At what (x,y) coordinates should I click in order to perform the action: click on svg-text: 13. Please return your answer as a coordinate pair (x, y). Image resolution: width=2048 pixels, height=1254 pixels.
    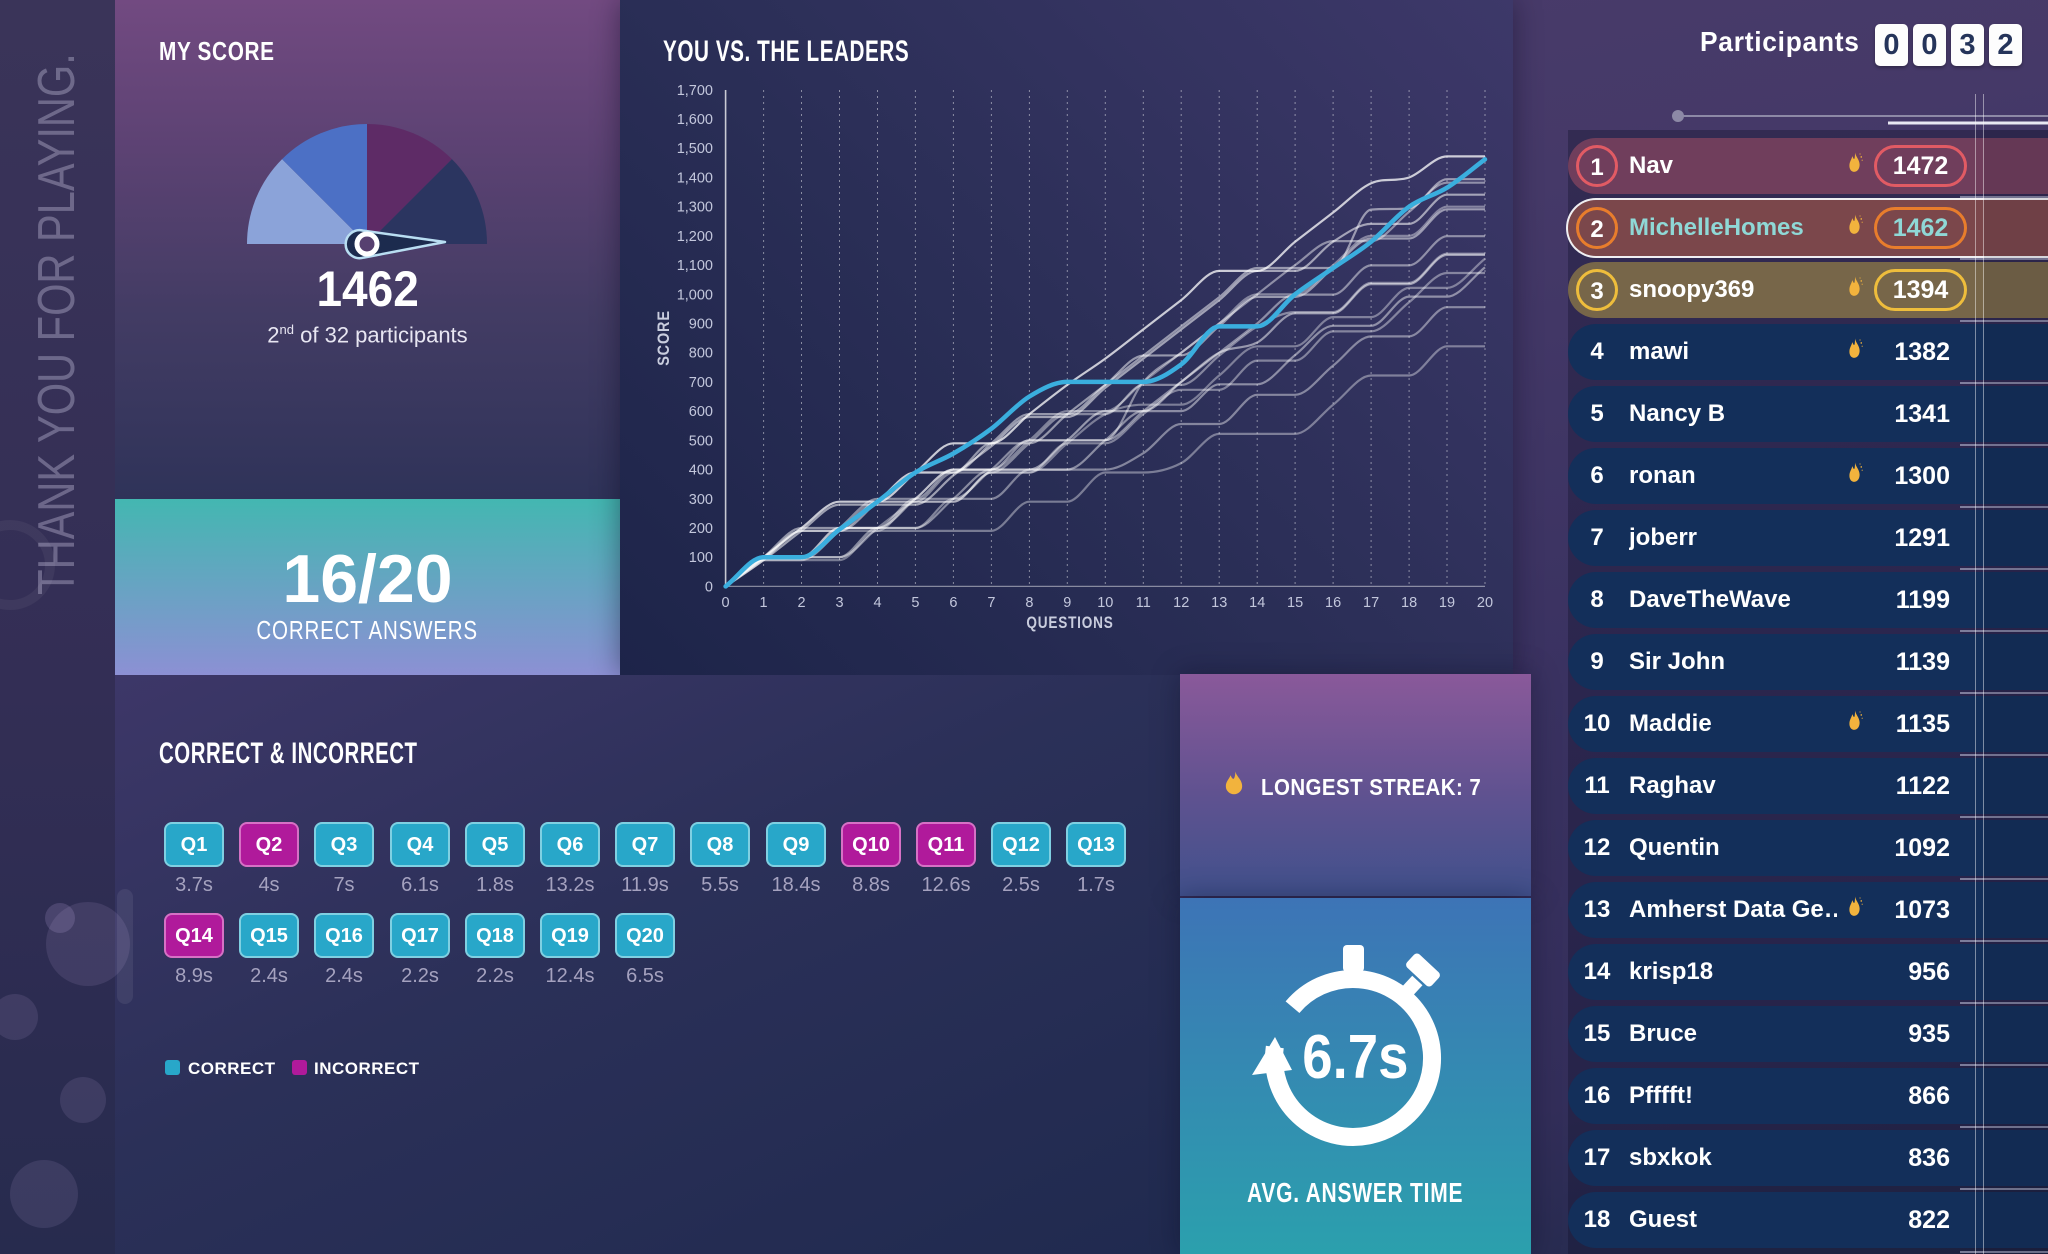
    Looking at the image, I should click on (1219, 603).